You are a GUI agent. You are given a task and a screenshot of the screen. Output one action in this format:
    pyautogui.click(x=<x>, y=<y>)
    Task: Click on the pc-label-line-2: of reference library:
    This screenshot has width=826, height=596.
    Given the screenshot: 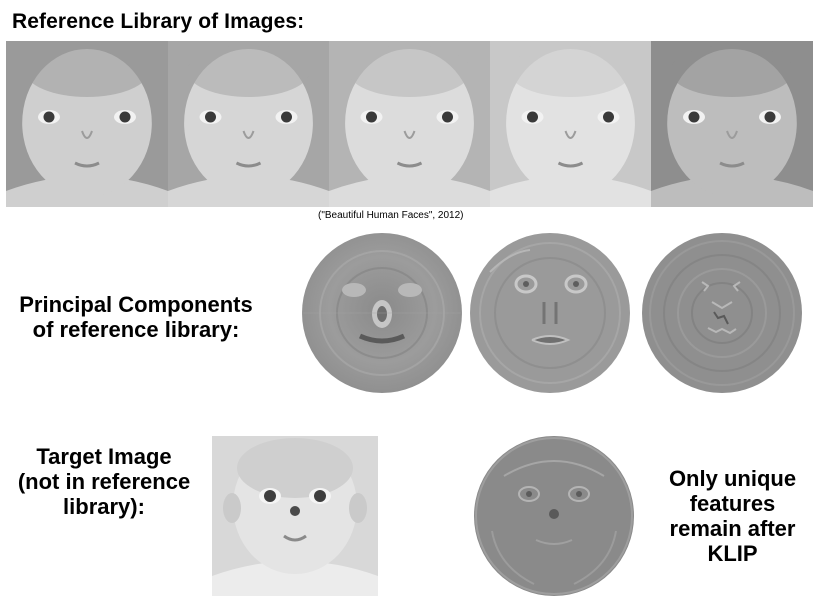 What is the action you would take?
    pyautogui.click(x=136, y=329)
    